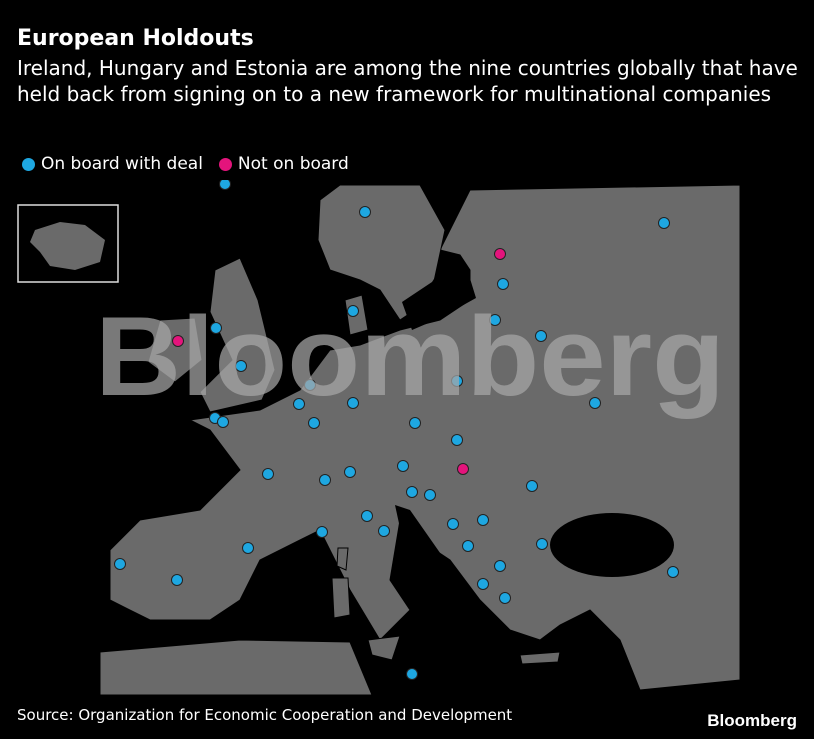  What do you see at coordinates (410, 356) in the screenshot?
I see `watermark: Bloomberg` at bounding box center [410, 356].